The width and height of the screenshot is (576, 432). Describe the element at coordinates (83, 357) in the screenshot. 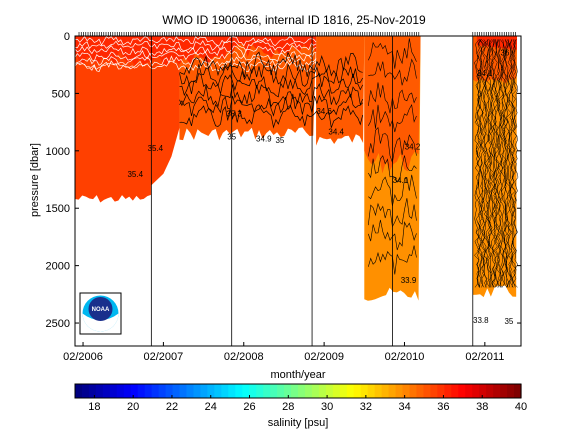

I see `x-tick-label: 02/2006` at that location.